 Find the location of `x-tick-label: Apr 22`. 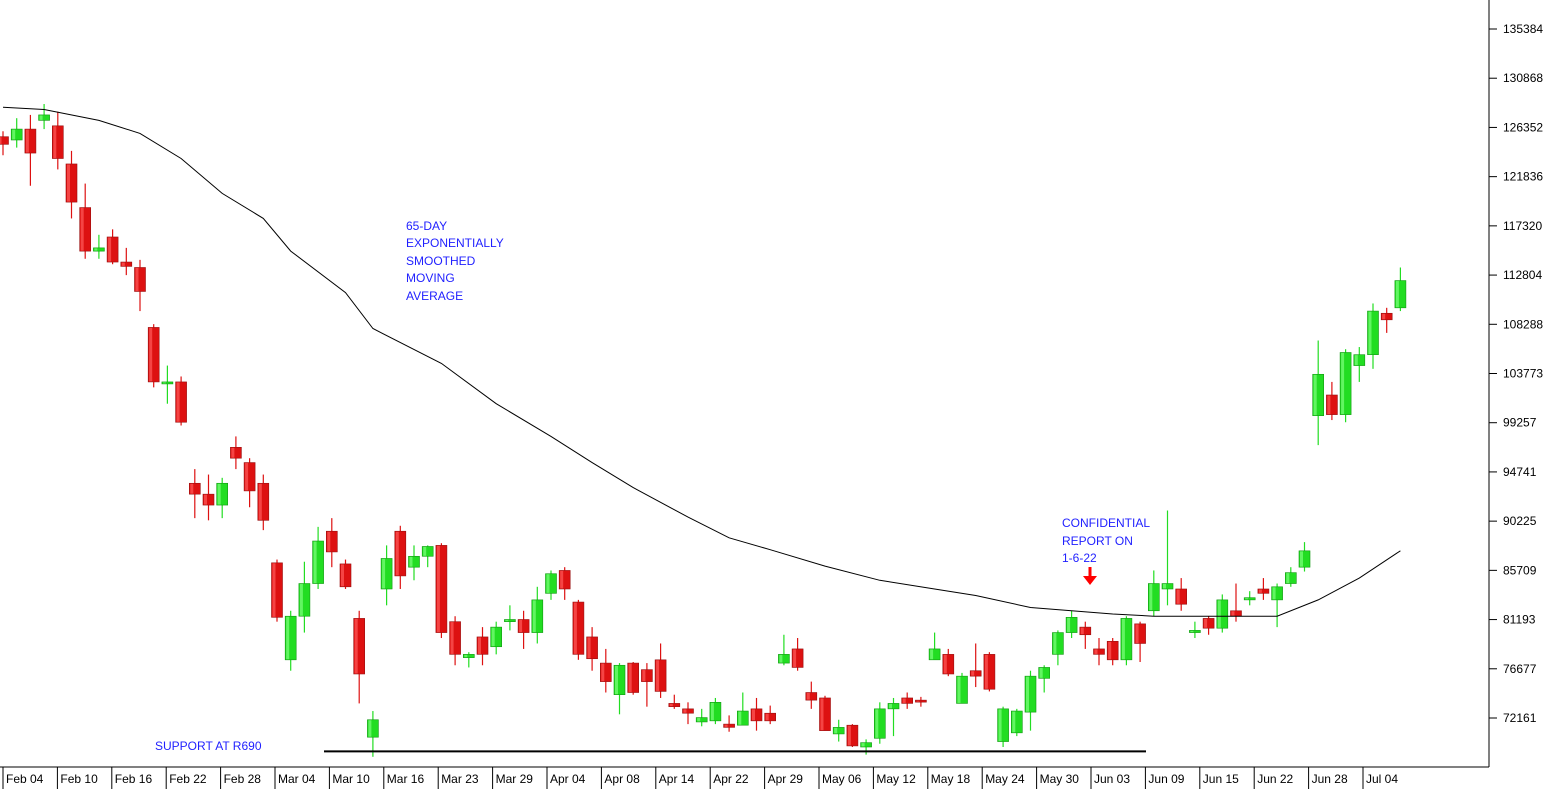

x-tick-label: Apr 22 is located at coordinates (731, 779).